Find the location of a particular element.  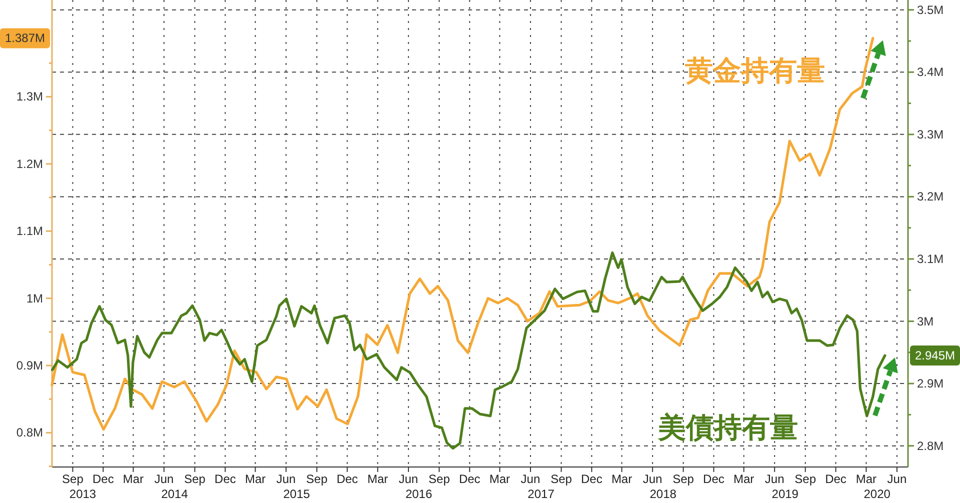

y2-tick-label: 2.8M is located at coordinates (930, 445).